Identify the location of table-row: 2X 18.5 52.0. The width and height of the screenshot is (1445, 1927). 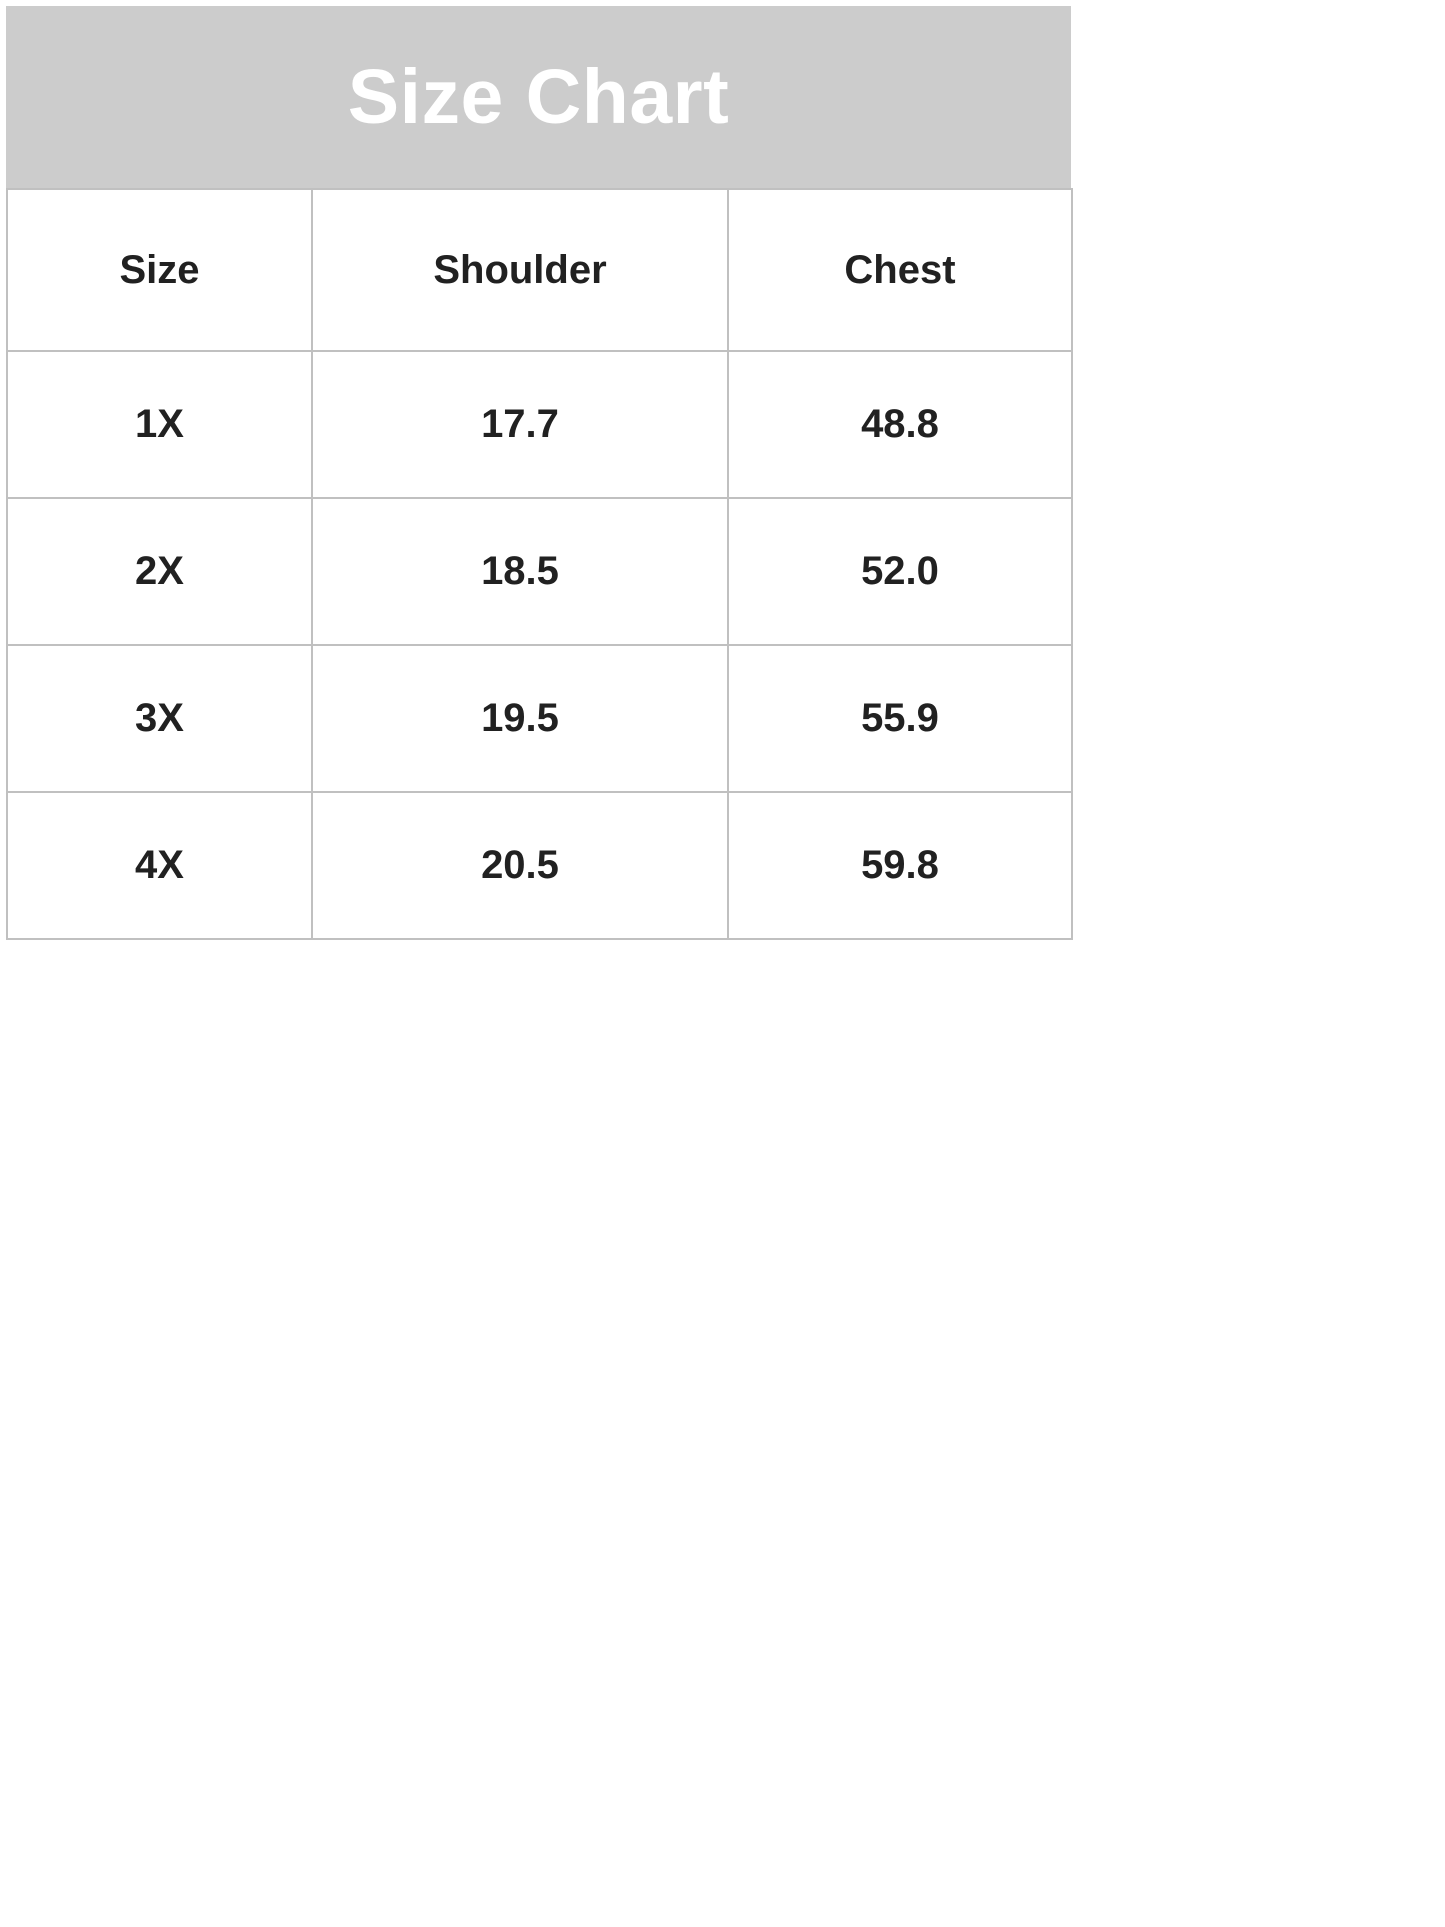
(539, 571).